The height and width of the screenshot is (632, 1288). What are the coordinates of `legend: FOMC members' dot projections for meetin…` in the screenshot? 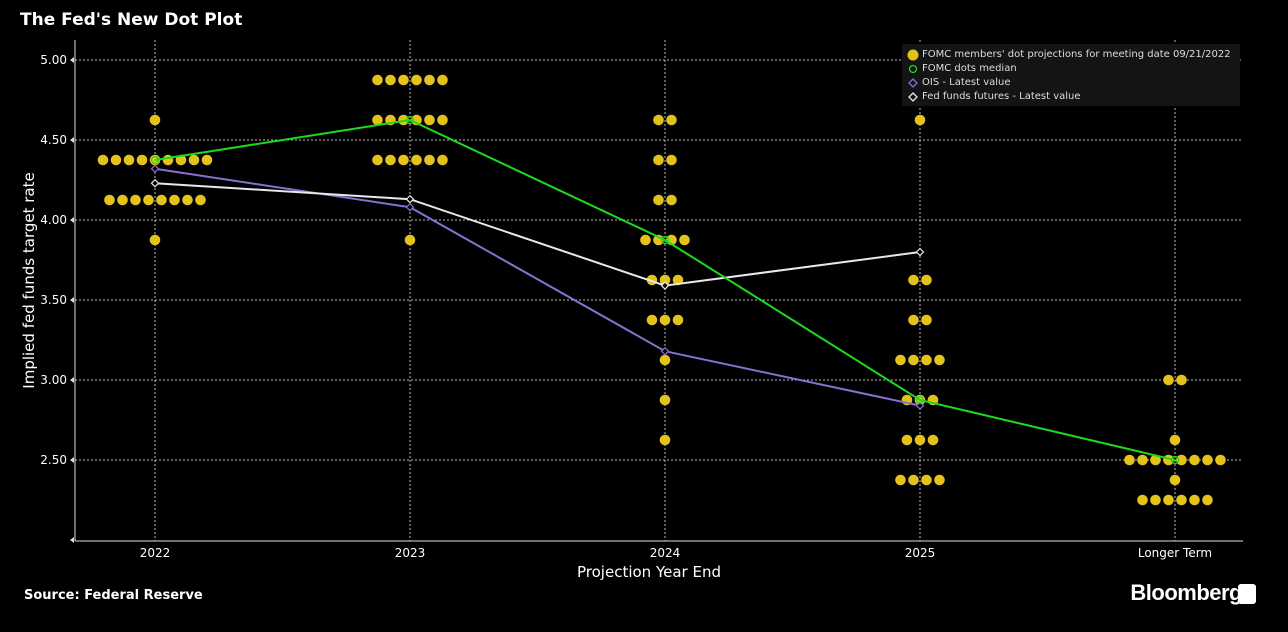 It's located at (1071, 75).